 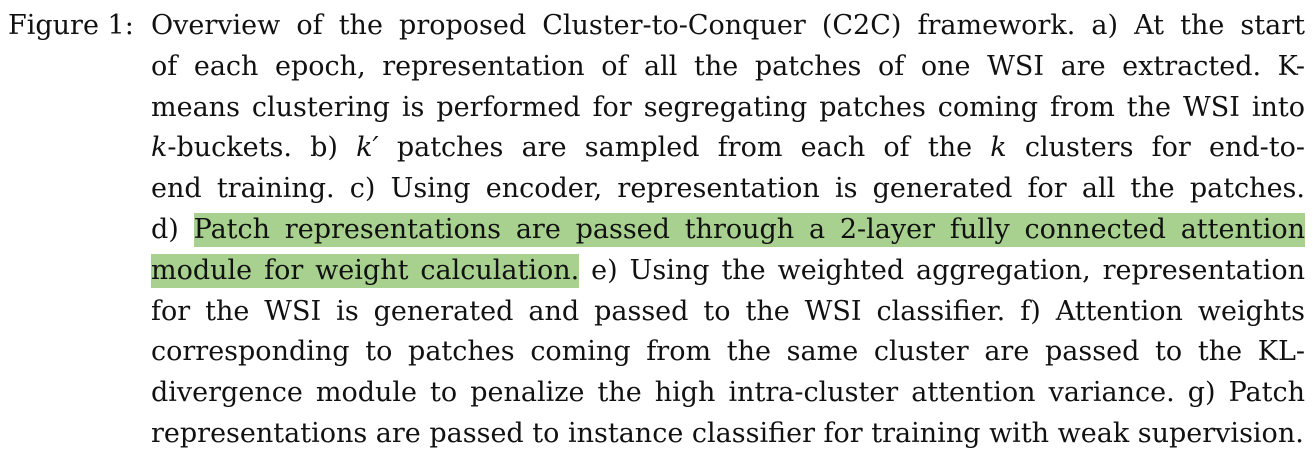 I want to click on line4-text-1: -buckets. b), so click(x=262, y=148).